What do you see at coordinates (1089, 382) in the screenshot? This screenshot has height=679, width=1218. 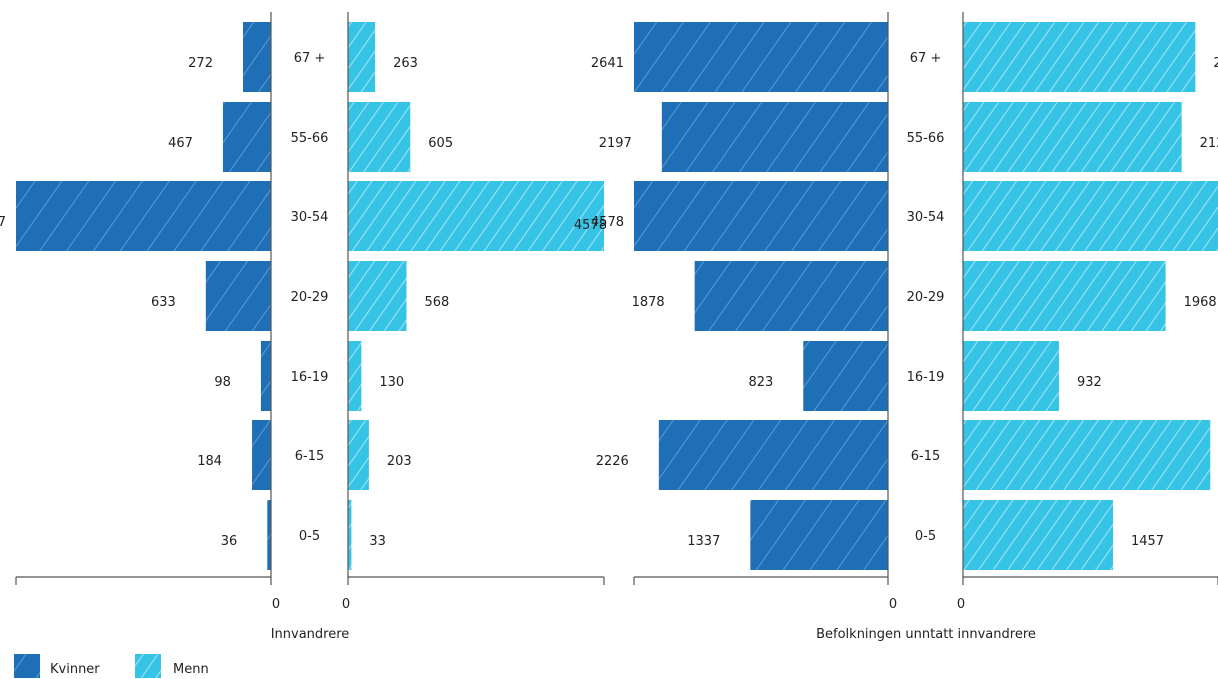 I see `data-label-menn: 932` at bounding box center [1089, 382].